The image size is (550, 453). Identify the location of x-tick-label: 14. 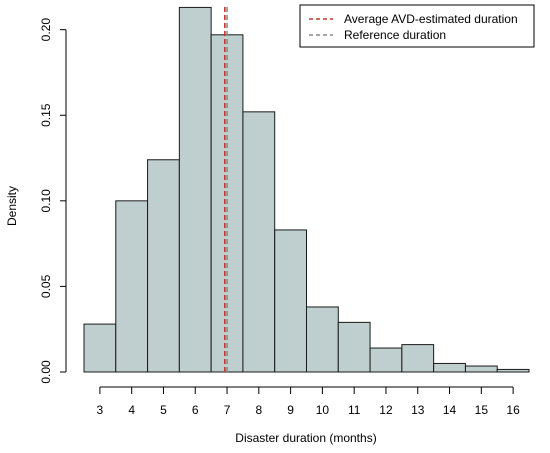
(450, 410).